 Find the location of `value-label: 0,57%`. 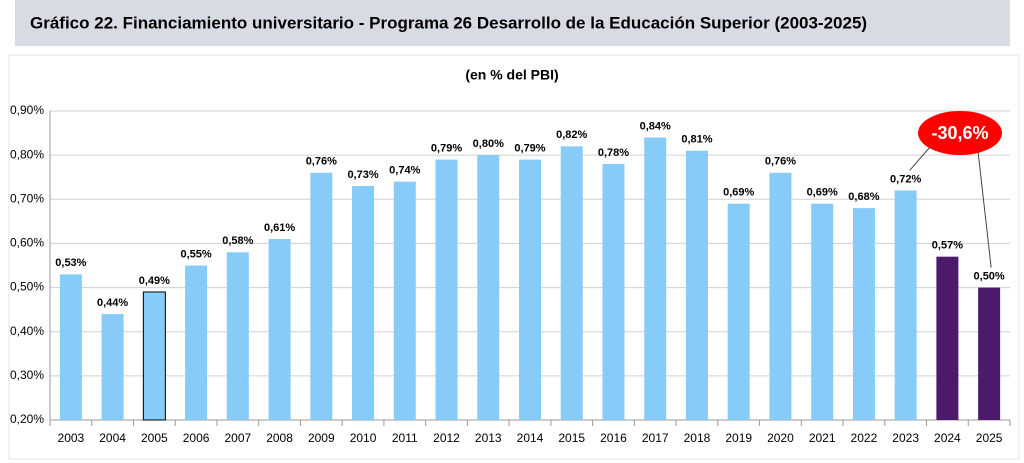

value-label: 0,57% is located at coordinates (947, 246).